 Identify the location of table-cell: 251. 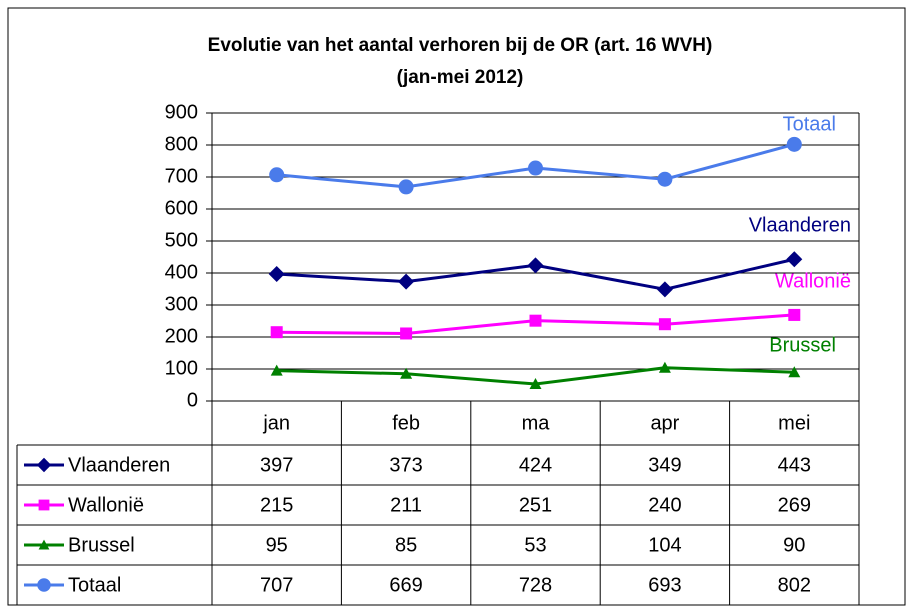
(535, 505).